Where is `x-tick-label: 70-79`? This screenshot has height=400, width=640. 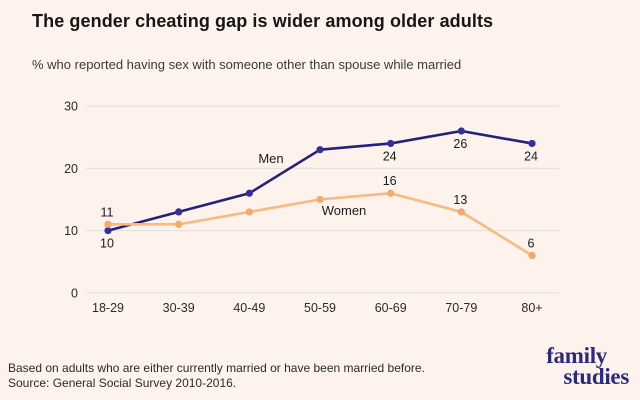
x-tick-label: 70-79 is located at coordinates (461, 308).